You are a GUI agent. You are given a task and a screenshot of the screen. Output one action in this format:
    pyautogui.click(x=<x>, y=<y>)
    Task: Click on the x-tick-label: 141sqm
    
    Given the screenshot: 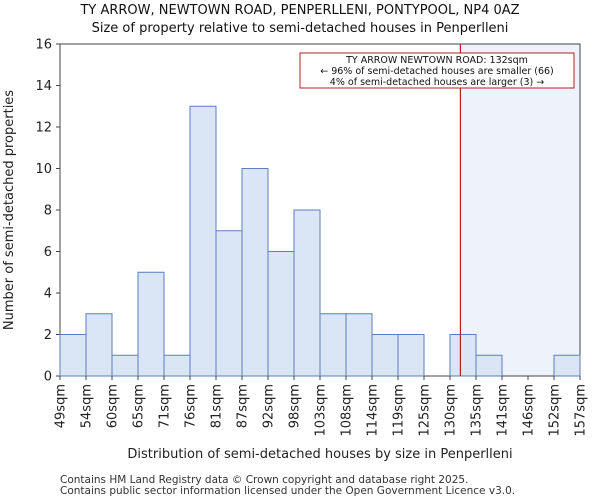 What is the action you would take?
    pyautogui.click(x=503, y=410)
    